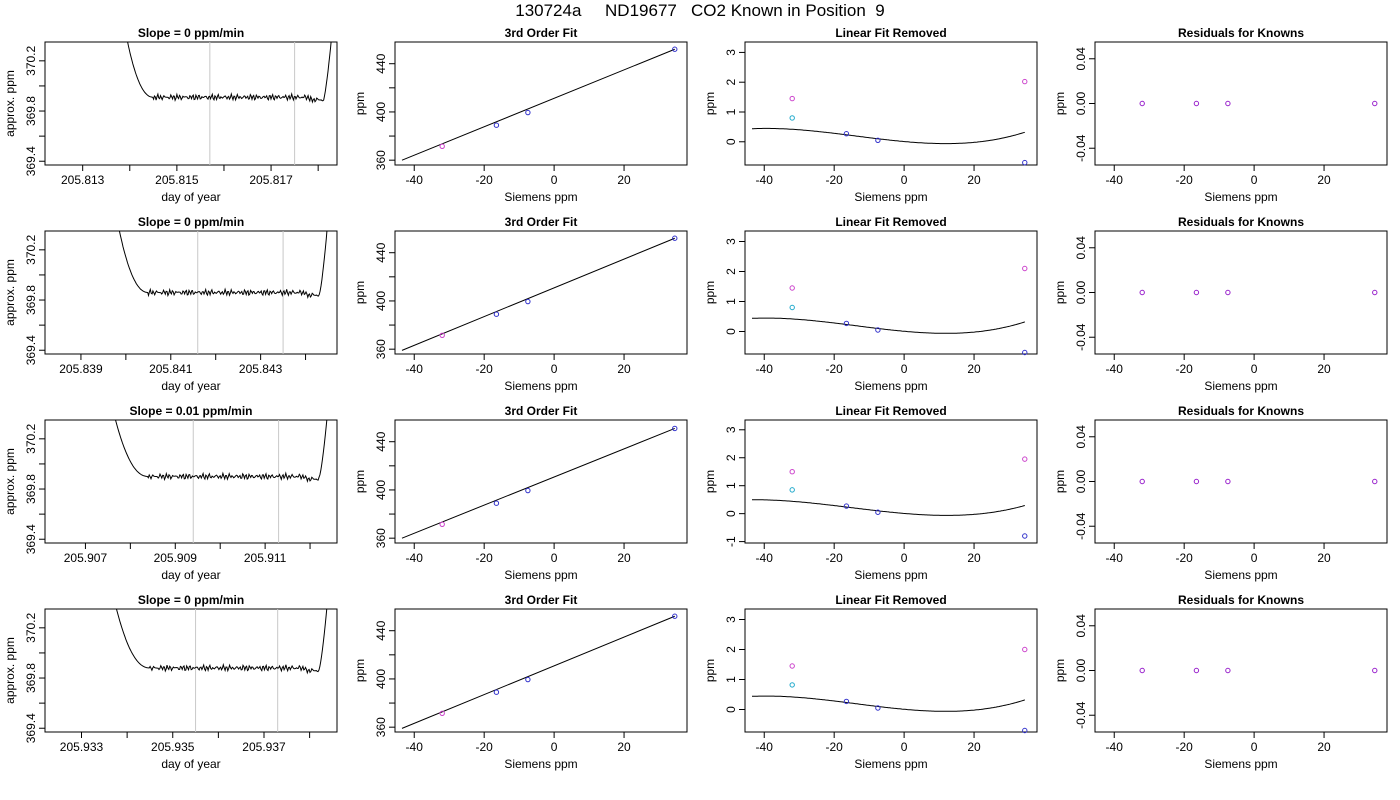 The width and height of the screenshot is (1400, 800). I want to click on x-tick-label: 205.933, so click(82, 747).